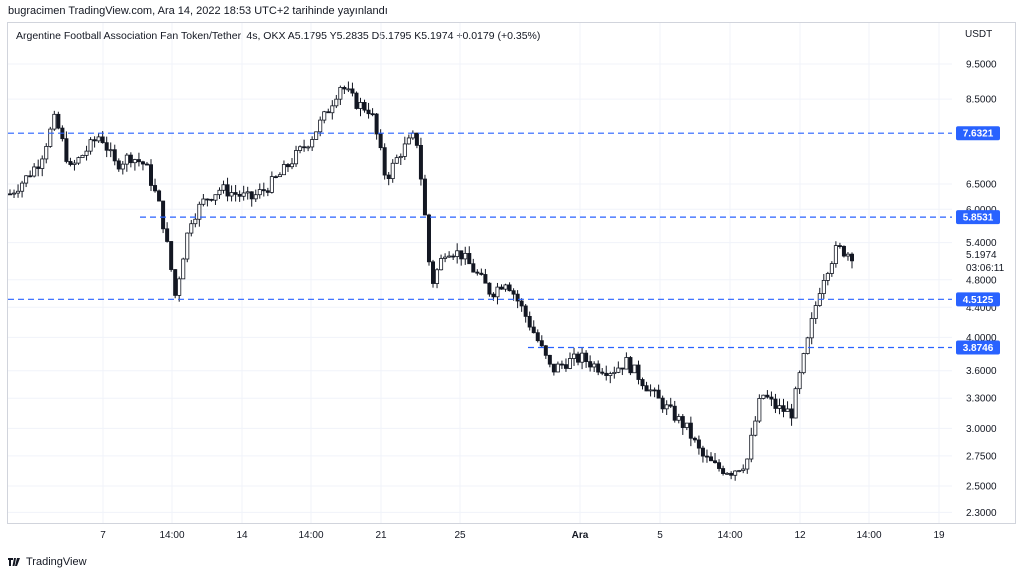  What do you see at coordinates (242, 535) in the screenshot?
I see `x-tick-label: 14` at bounding box center [242, 535].